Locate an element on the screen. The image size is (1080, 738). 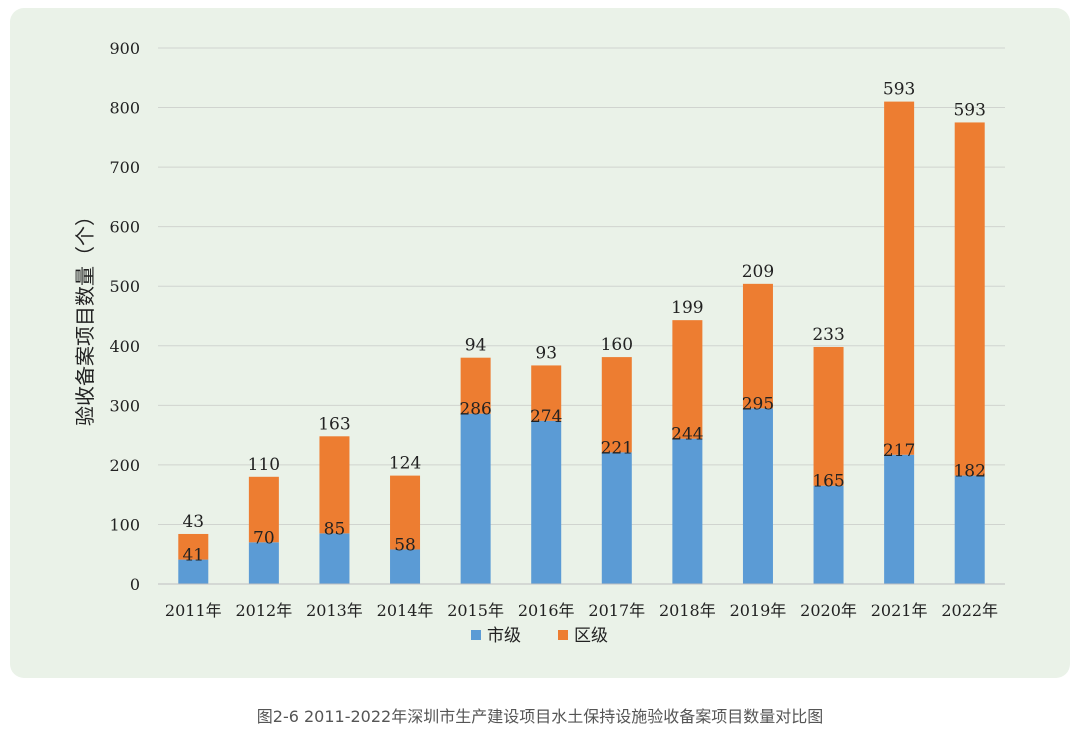
y-axis-ticks: 0 100 200 300 400 500 600 700 800 900 is located at coordinates (124, 316).